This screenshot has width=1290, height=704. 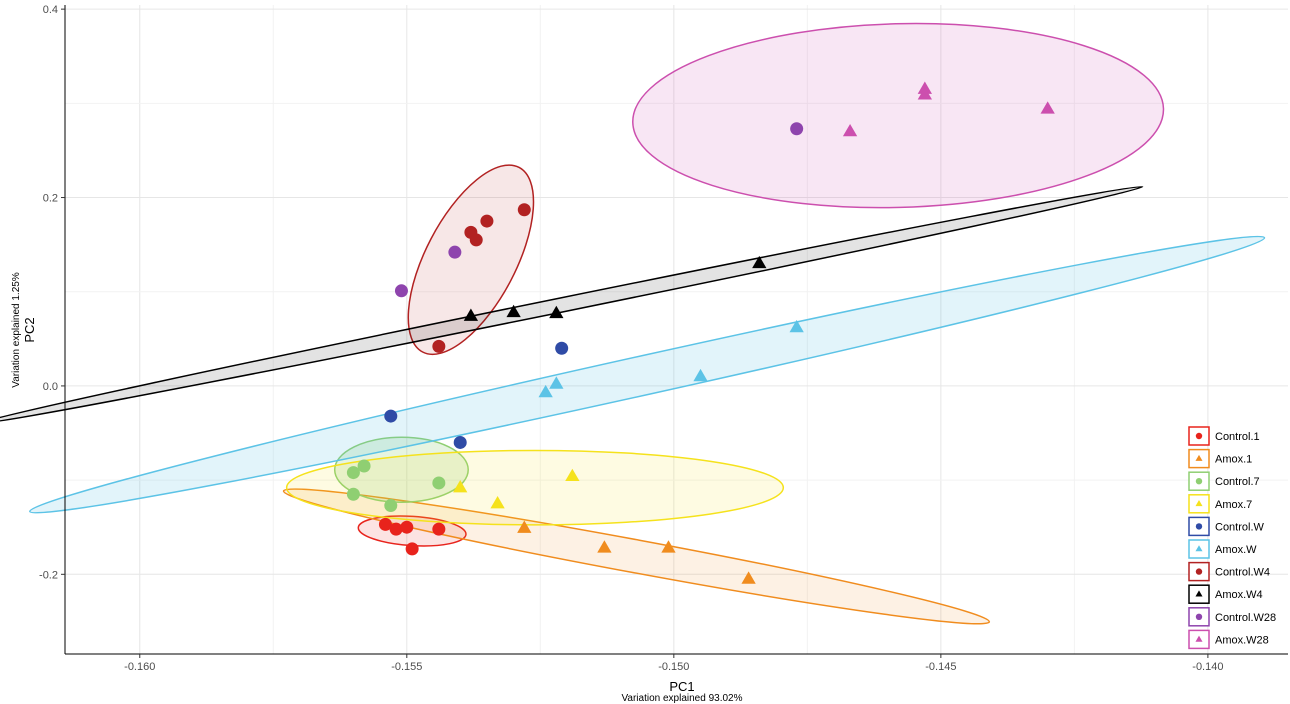 I want to click on legend-label: Amox.W4, so click(x=1239, y=595).